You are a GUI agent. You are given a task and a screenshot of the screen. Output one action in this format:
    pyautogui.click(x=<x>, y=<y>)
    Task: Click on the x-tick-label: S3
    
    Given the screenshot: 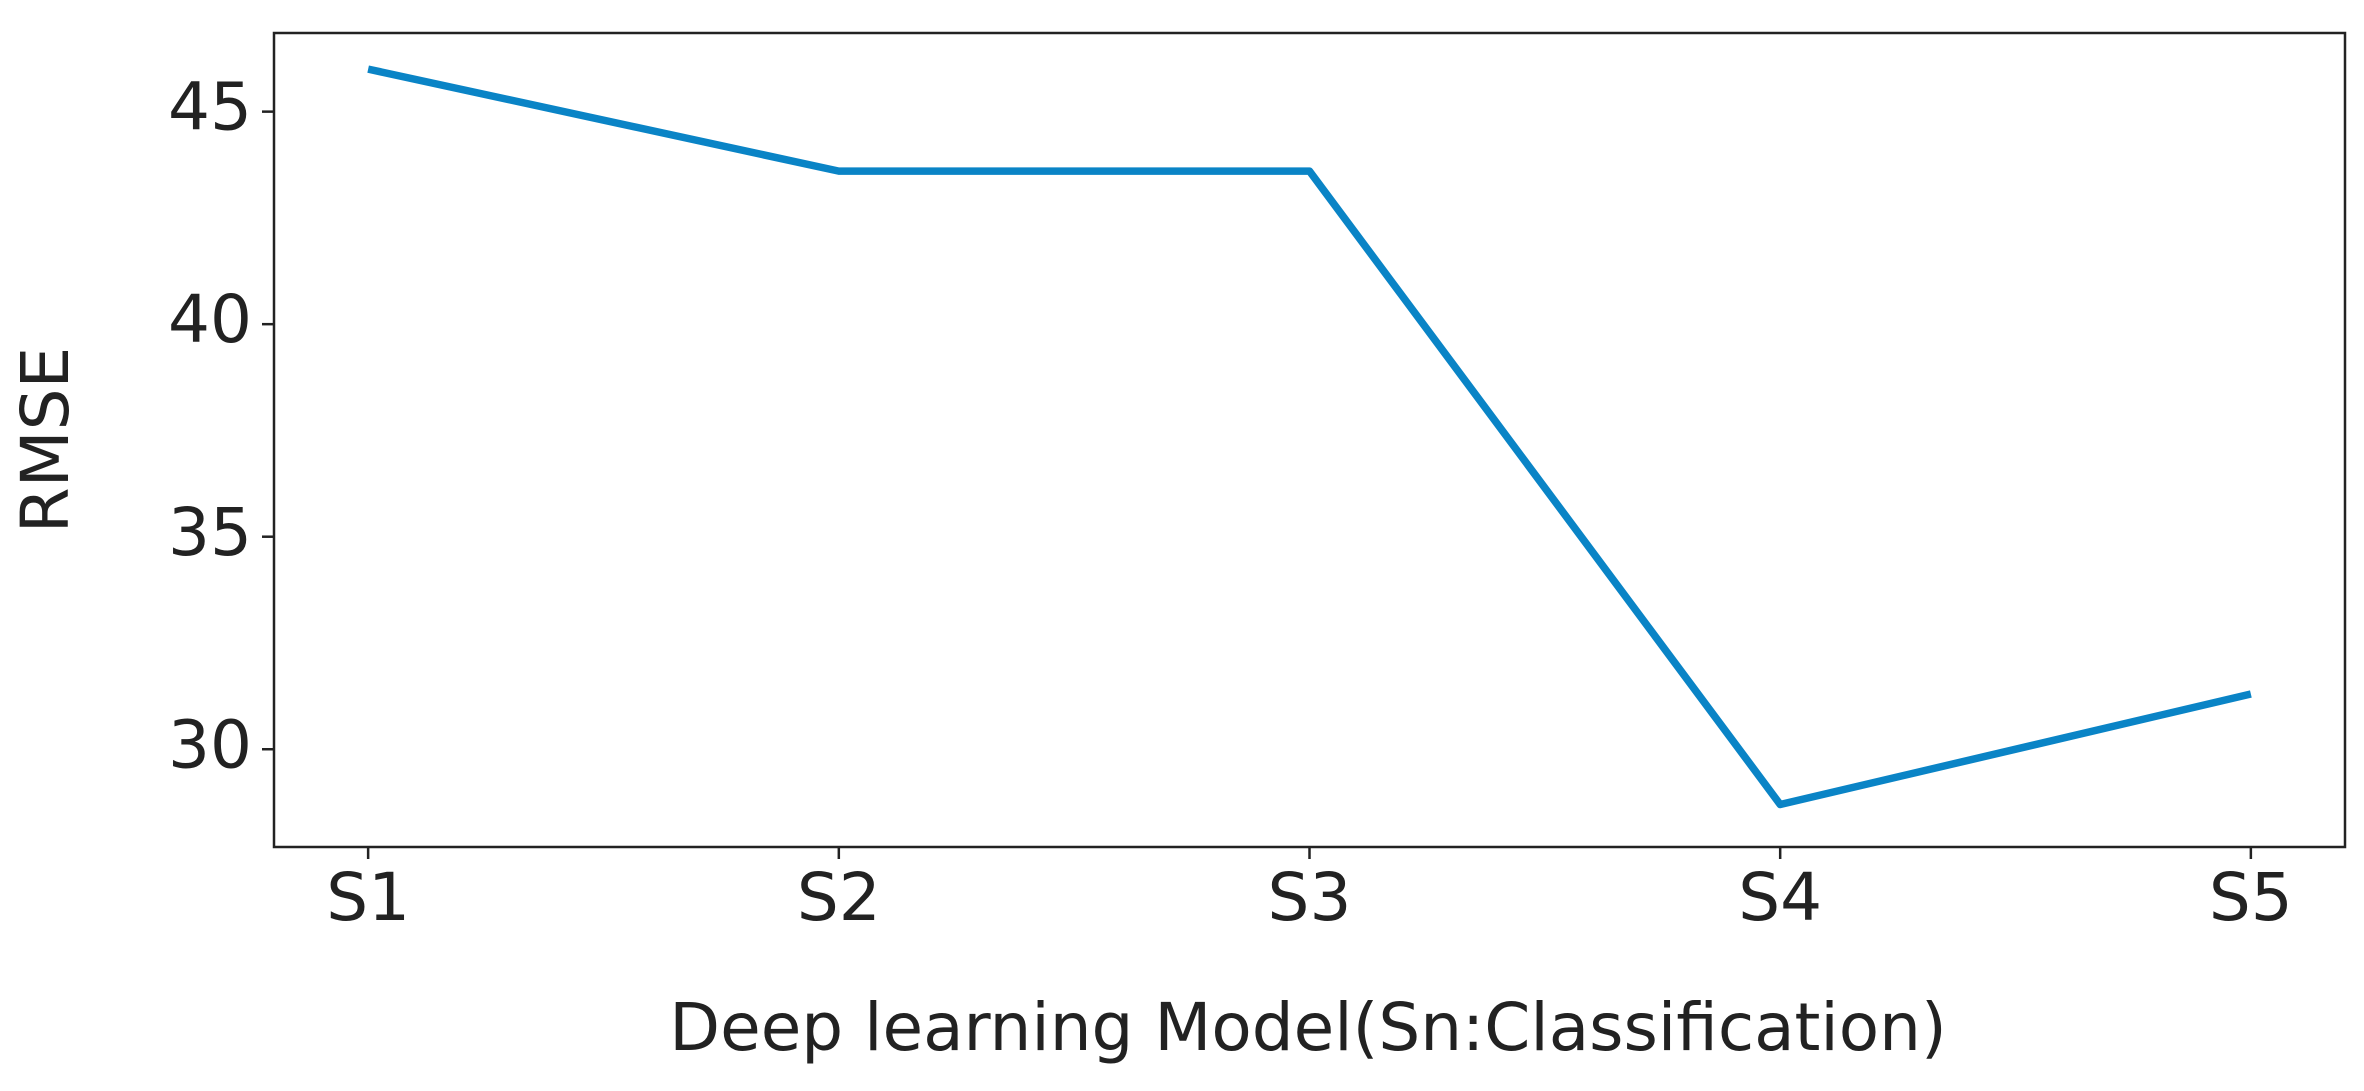 What is the action you would take?
    pyautogui.click(x=1310, y=897)
    